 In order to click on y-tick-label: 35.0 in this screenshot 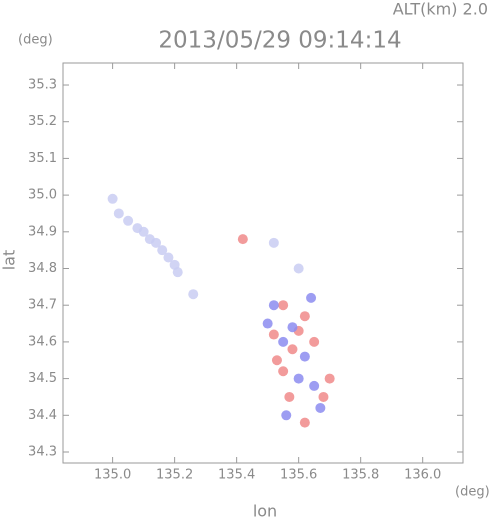, I will do `click(42, 195)`.